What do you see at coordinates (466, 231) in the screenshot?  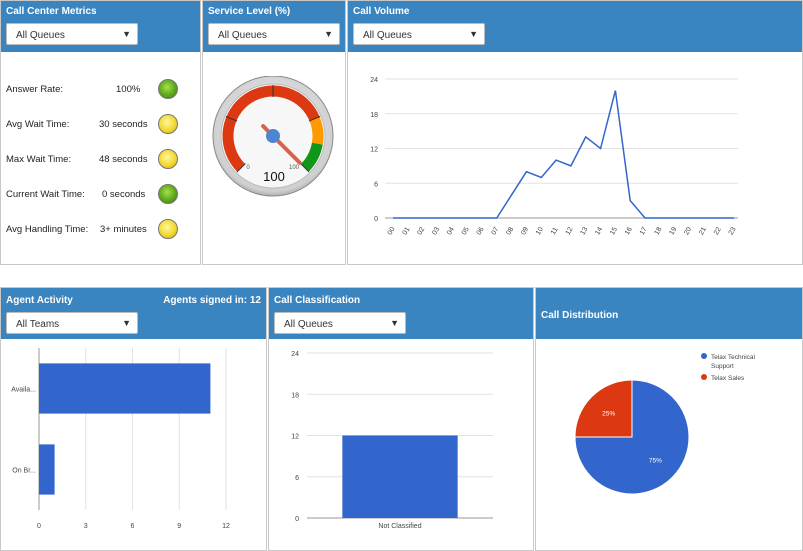 I see `x-tick-label: 05` at bounding box center [466, 231].